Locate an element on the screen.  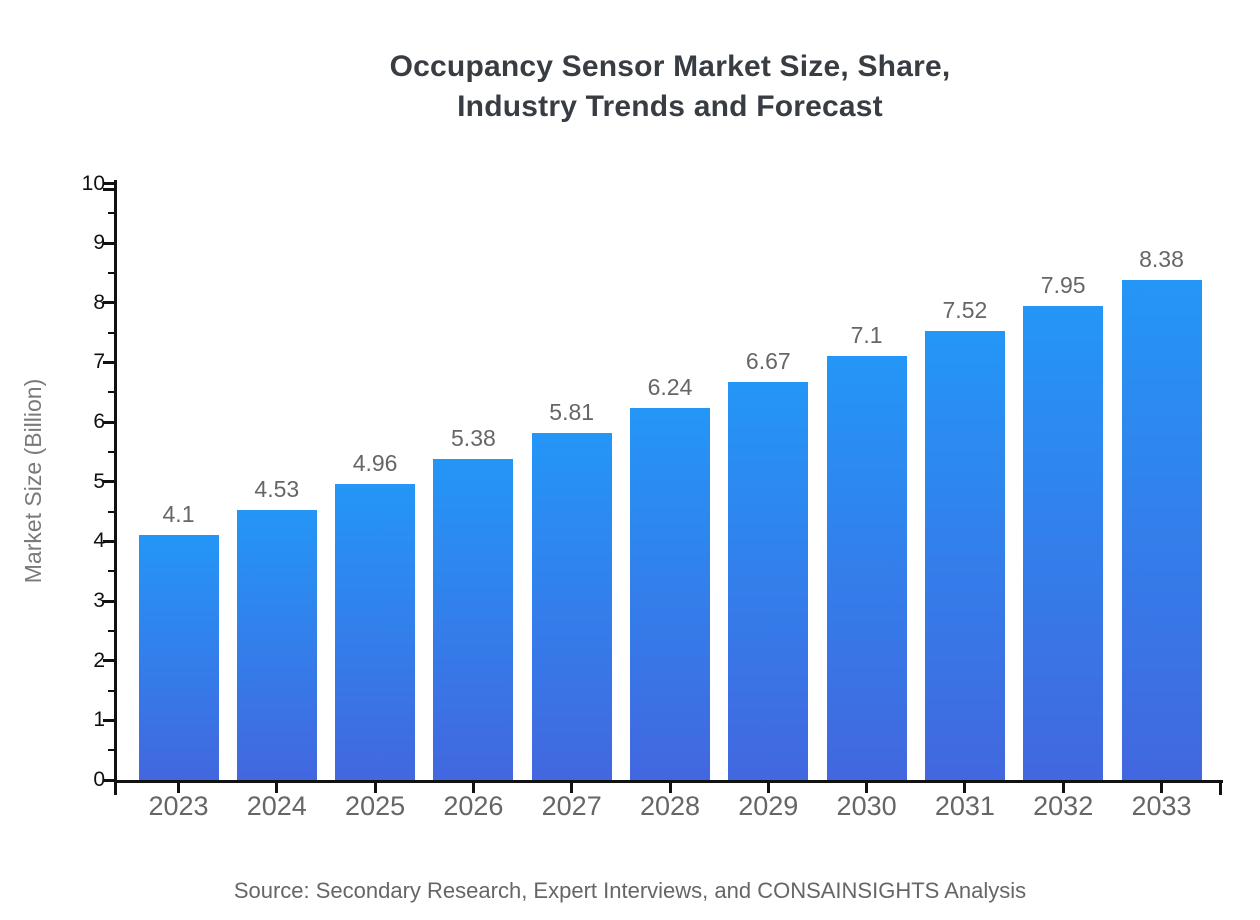
x-tick-label: 2032 is located at coordinates (1063, 806).